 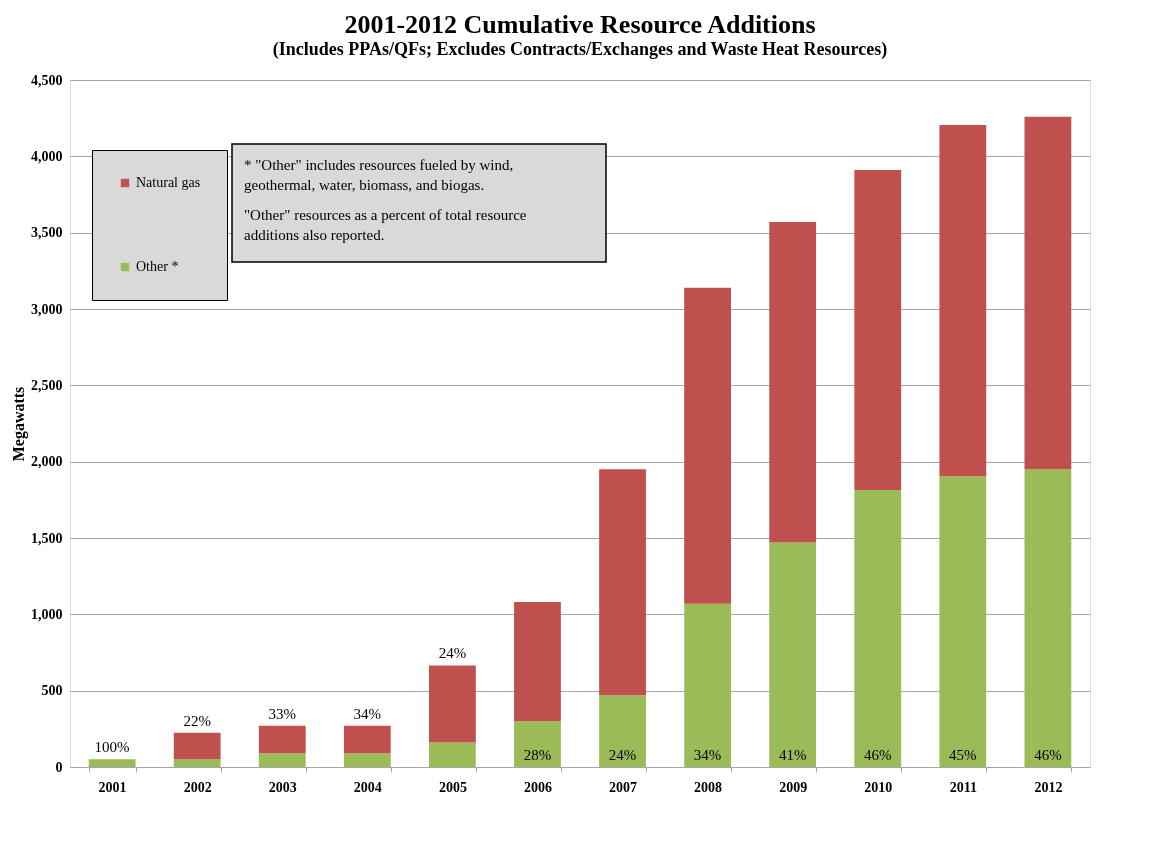 What do you see at coordinates (367, 787) in the screenshot?
I see `x-tick-label: 2004` at bounding box center [367, 787].